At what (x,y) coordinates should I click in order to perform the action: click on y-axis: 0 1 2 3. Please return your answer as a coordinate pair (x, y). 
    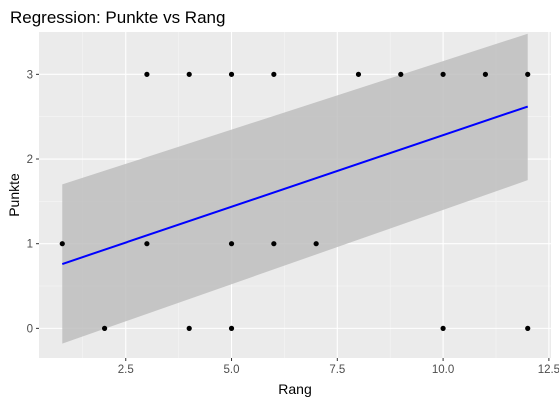
    Looking at the image, I should click on (33, 202).